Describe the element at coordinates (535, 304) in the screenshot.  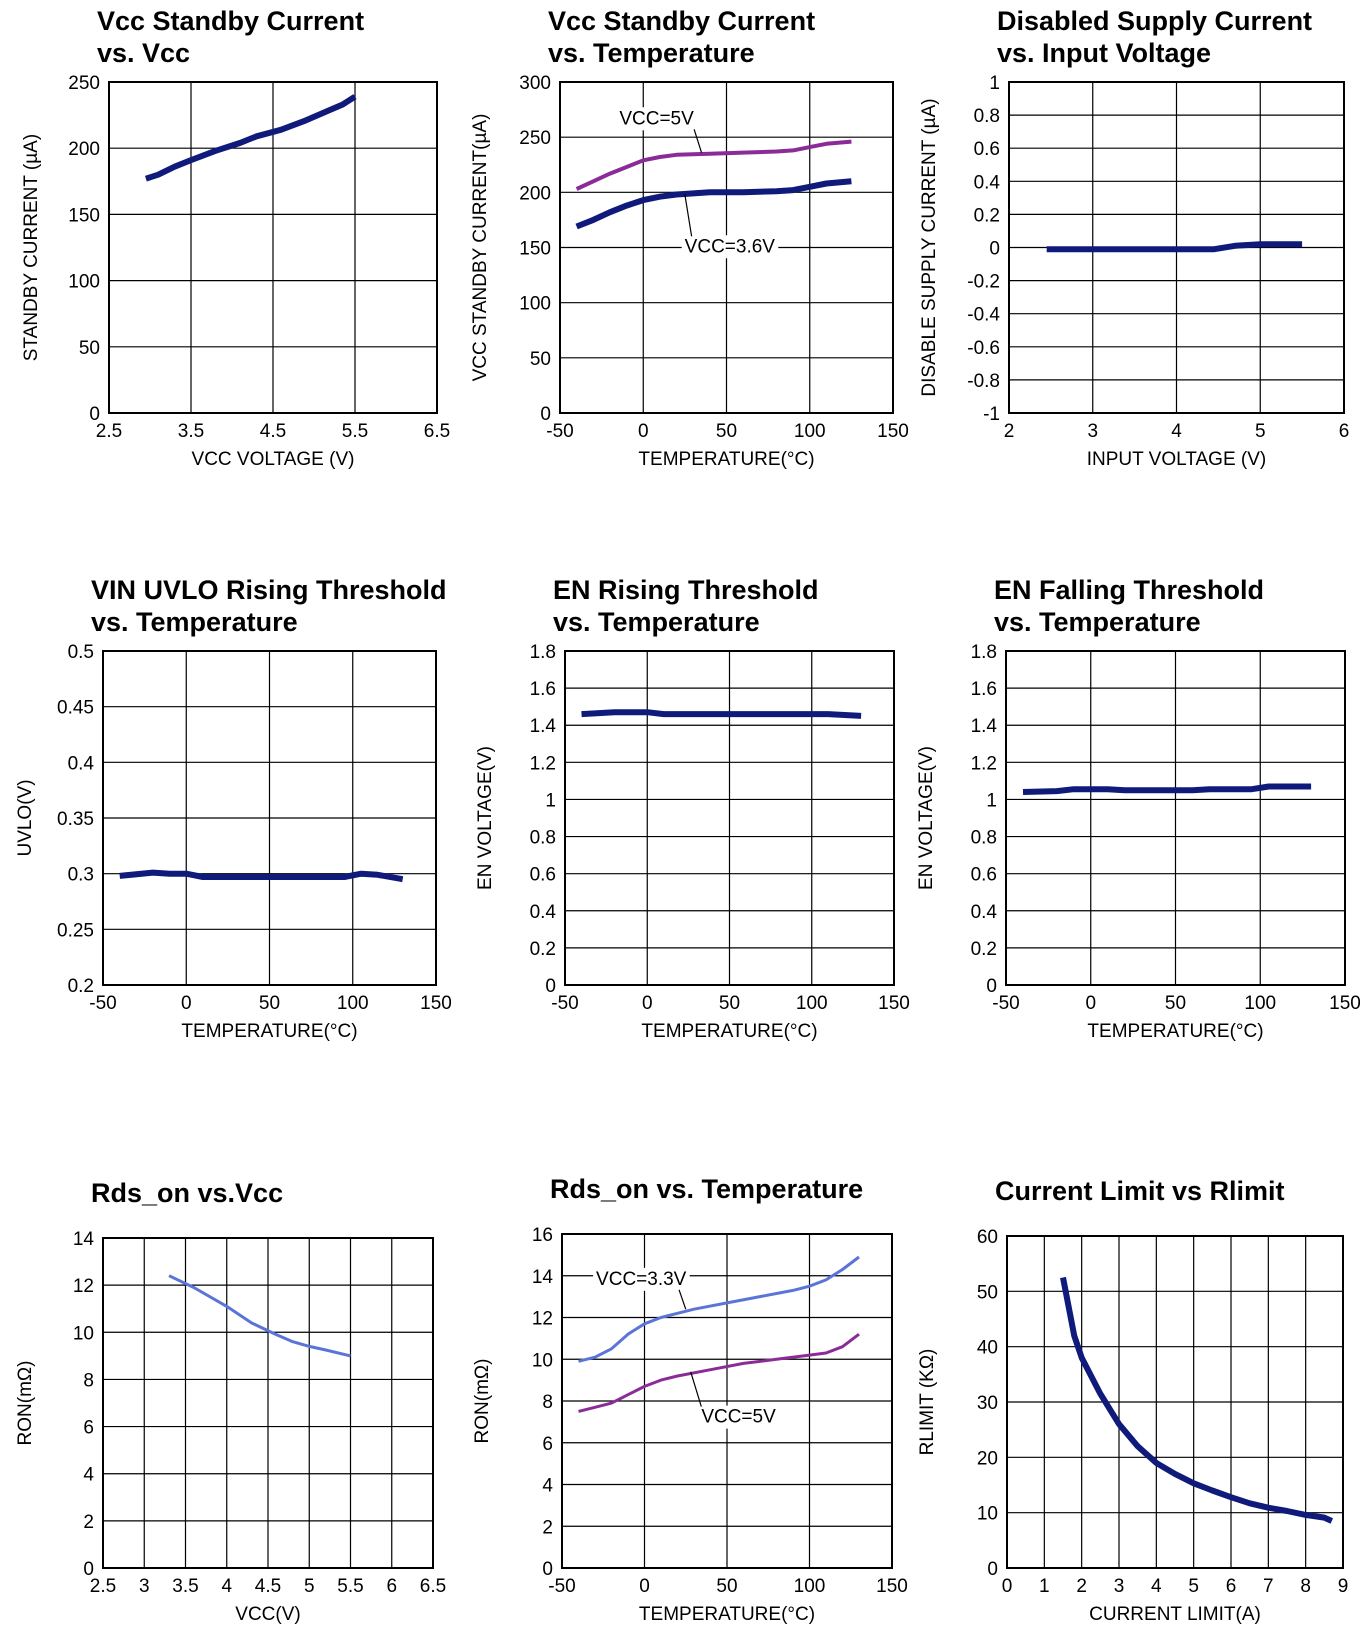
I see `y-tick-label: 100` at that location.